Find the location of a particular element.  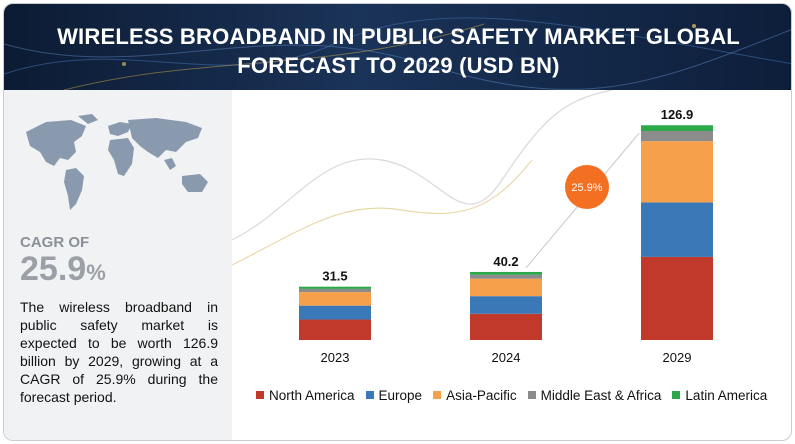

bar-2023-asia-pacific is located at coordinates (335, 299).